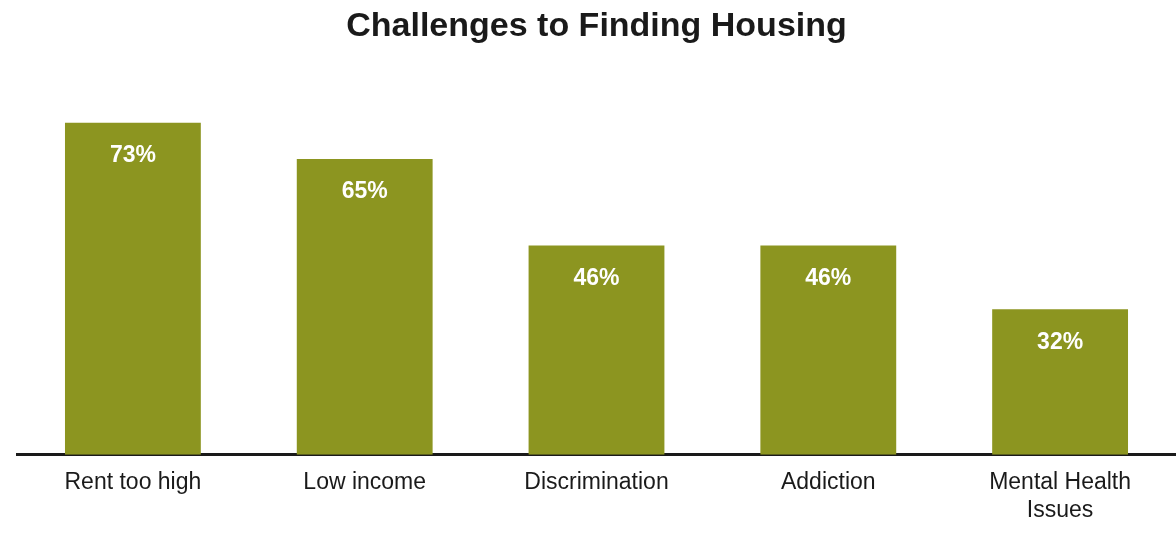 Image resolution: width=1176 pixels, height=542 pixels. What do you see at coordinates (133, 480) in the screenshot?
I see `x-tick-label: Rent too high` at bounding box center [133, 480].